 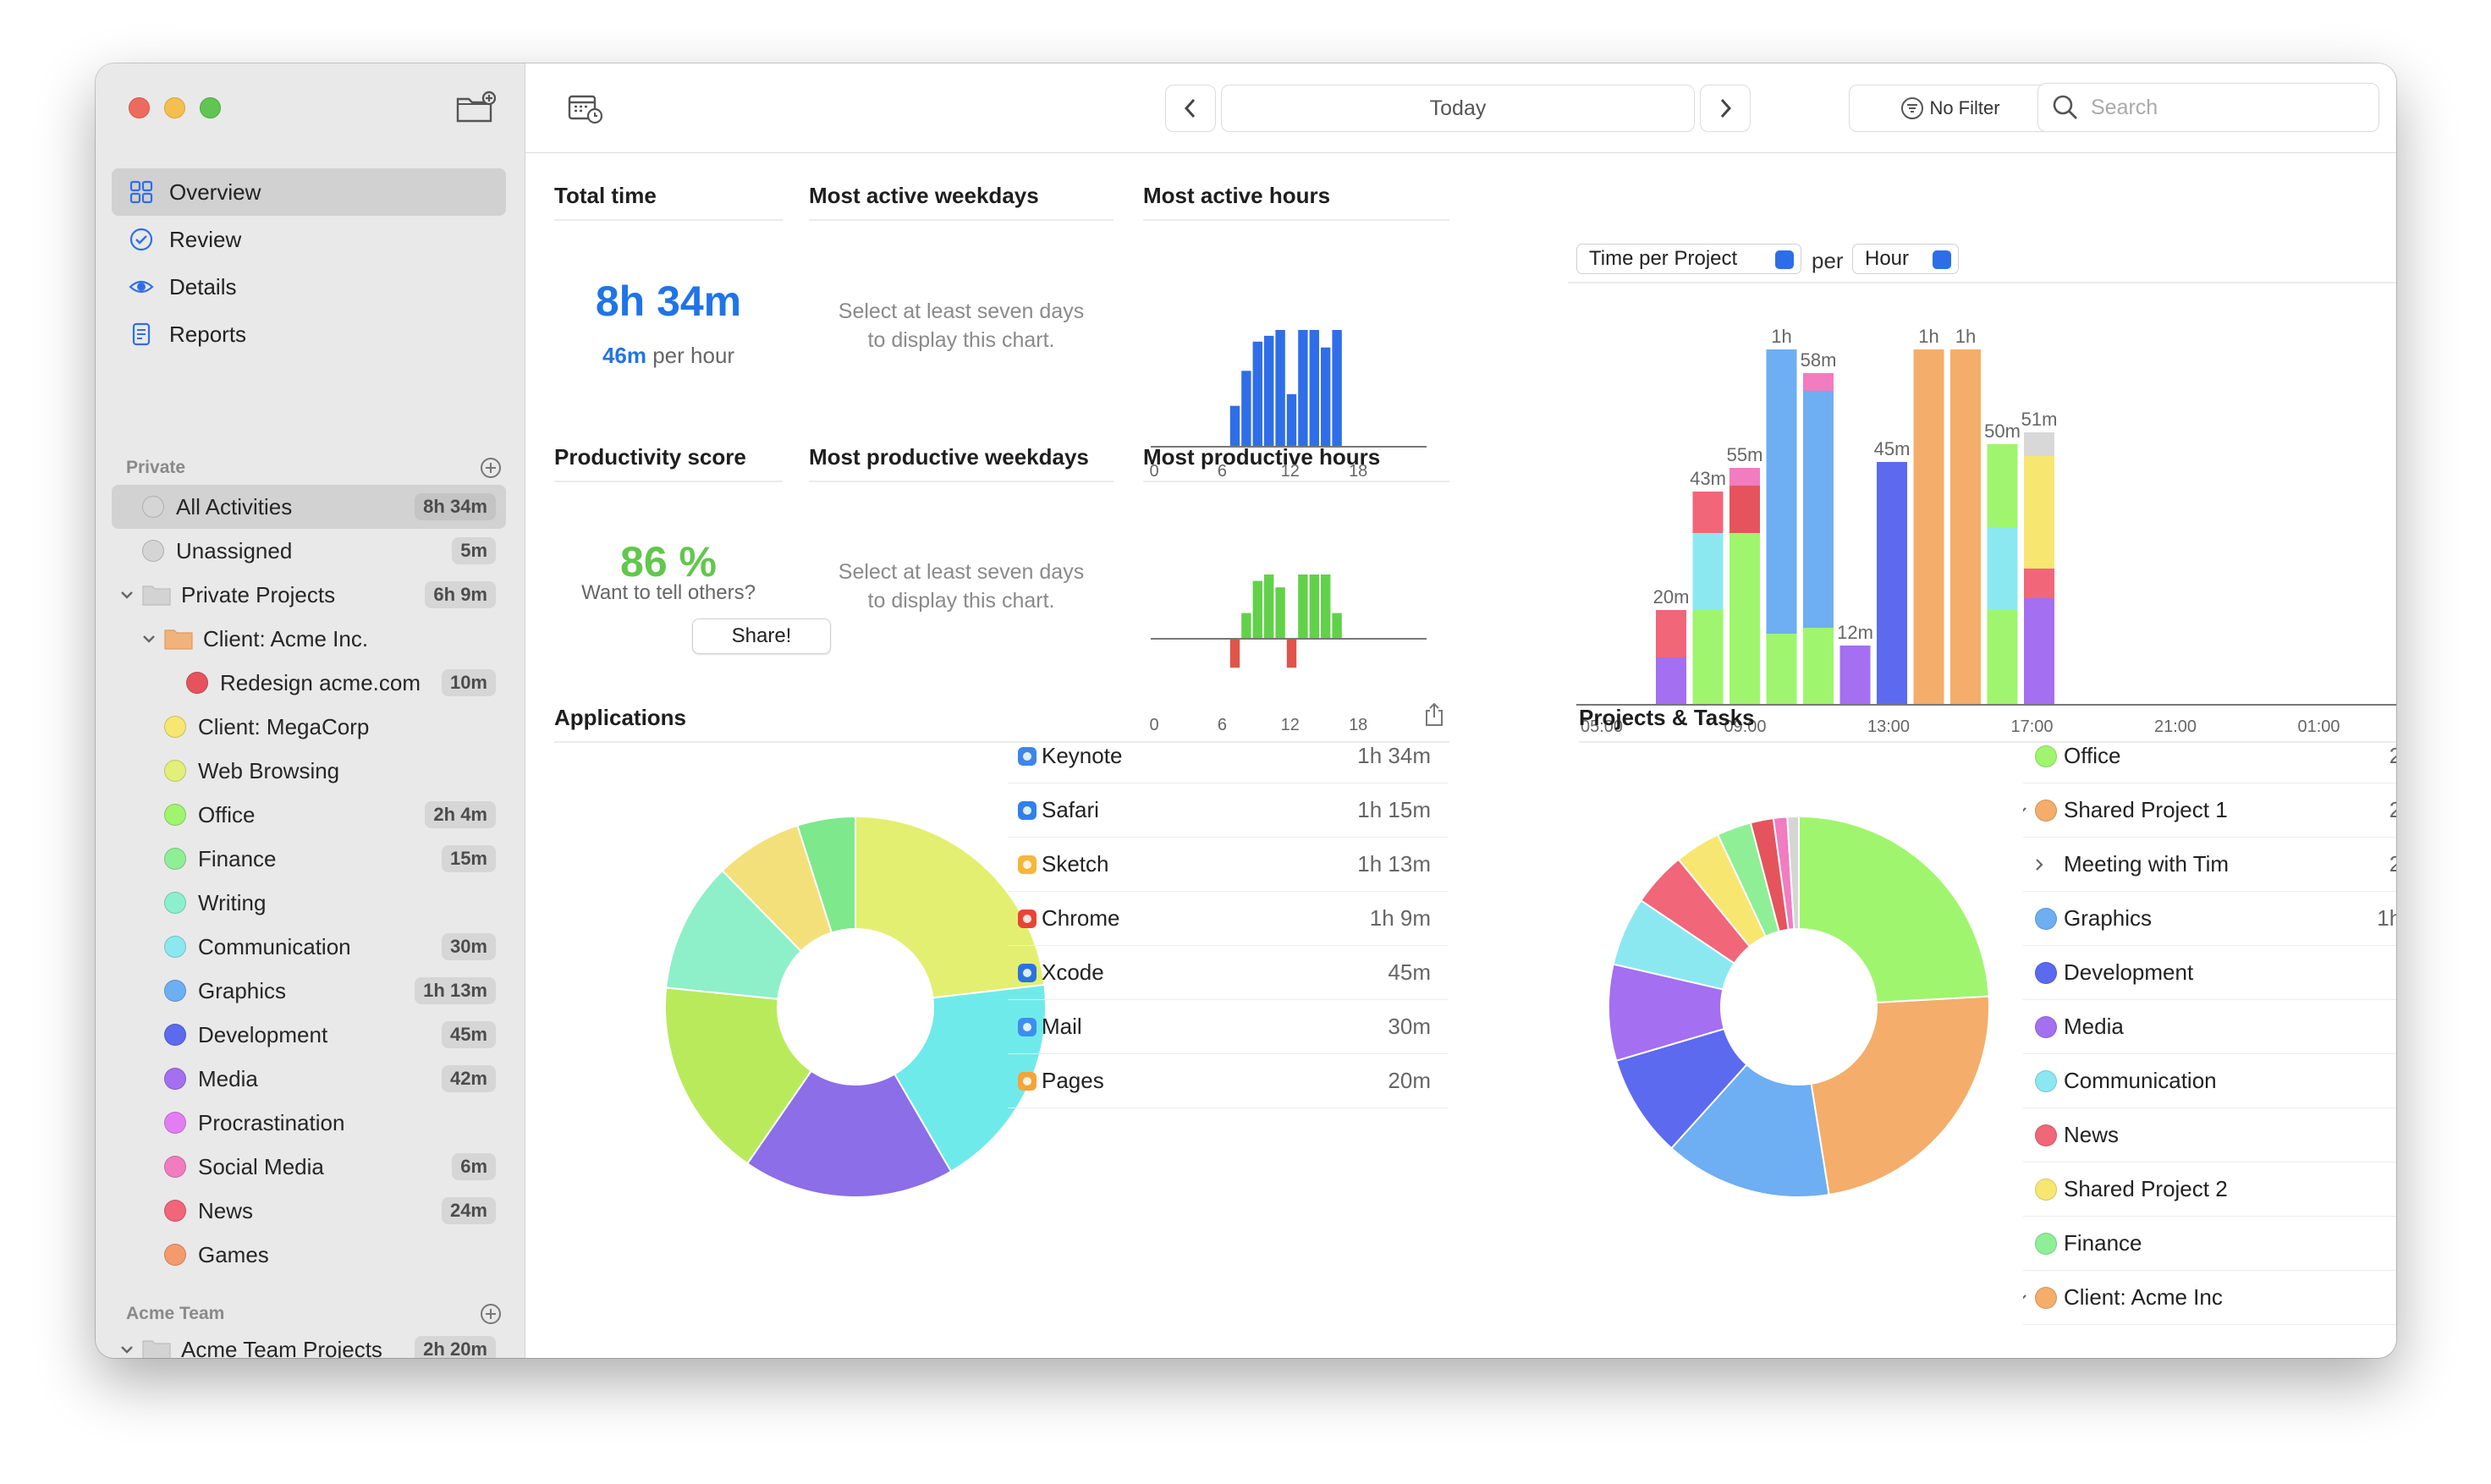 What do you see at coordinates (139, 107) in the screenshot?
I see `close-window-button` at bounding box center [139, 107].